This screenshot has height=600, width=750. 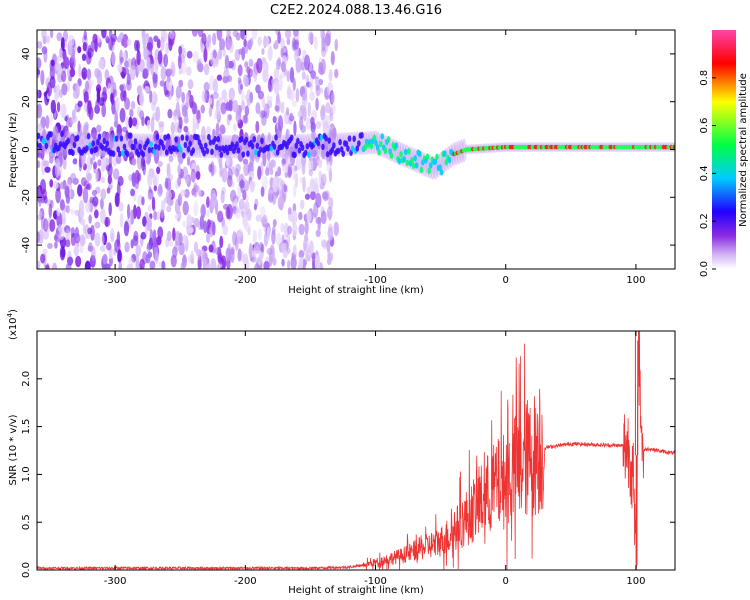 What do you see at coordinates (356, 590) in the screenshot?
I see `snr-xlabel: Height of straight line (km)` at bounding box center [356, 590].